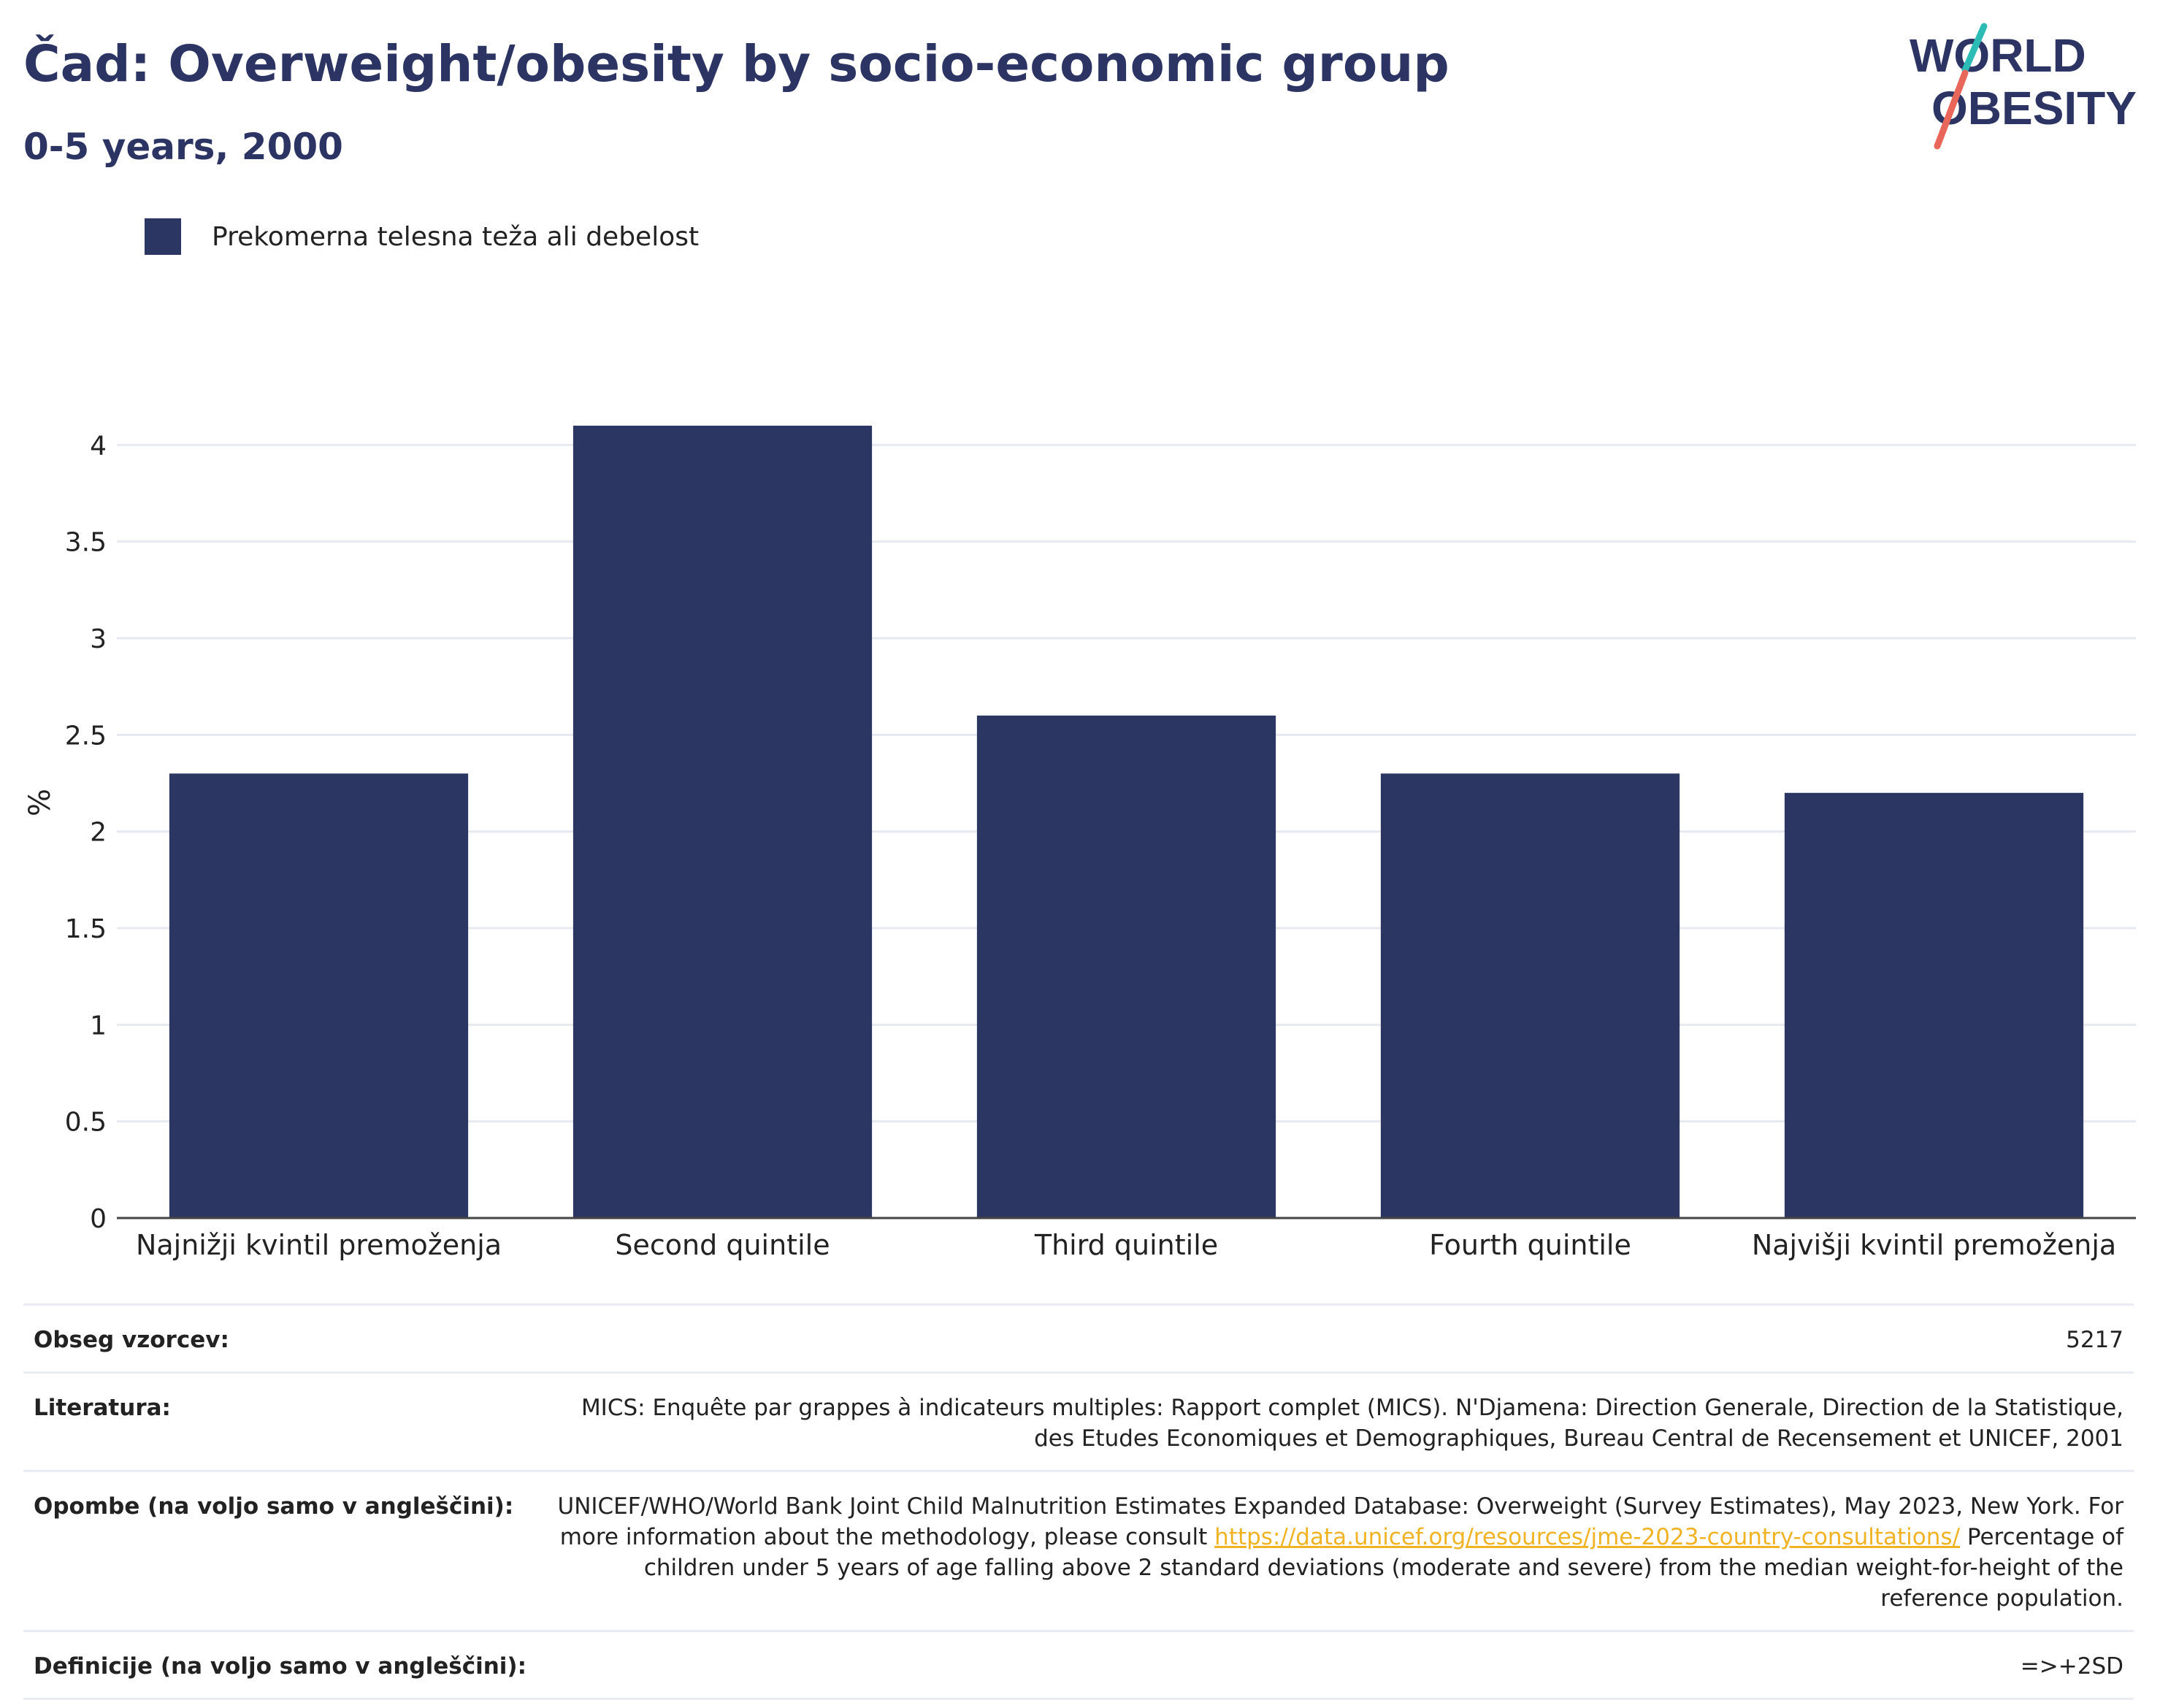 The width and height of the screenshot is (2160, 1708). What do you see at coordinates (98, 833) in the screenshot?
I see `y-tick-label: 2` at bounding box center [98, 833].